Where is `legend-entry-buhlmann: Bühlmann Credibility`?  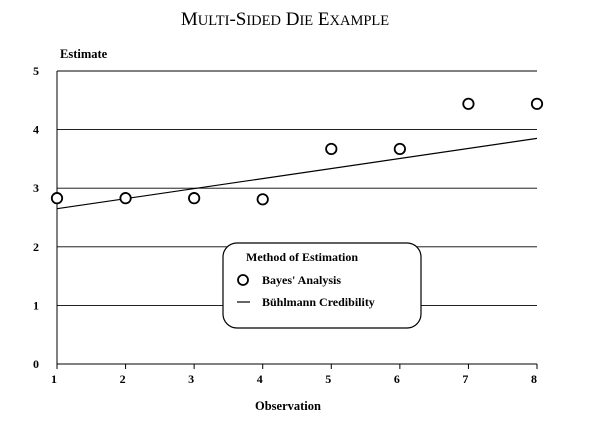 legend-entry-buhlmann: Bühlmann Credibility is located at coordinates (318, 302).